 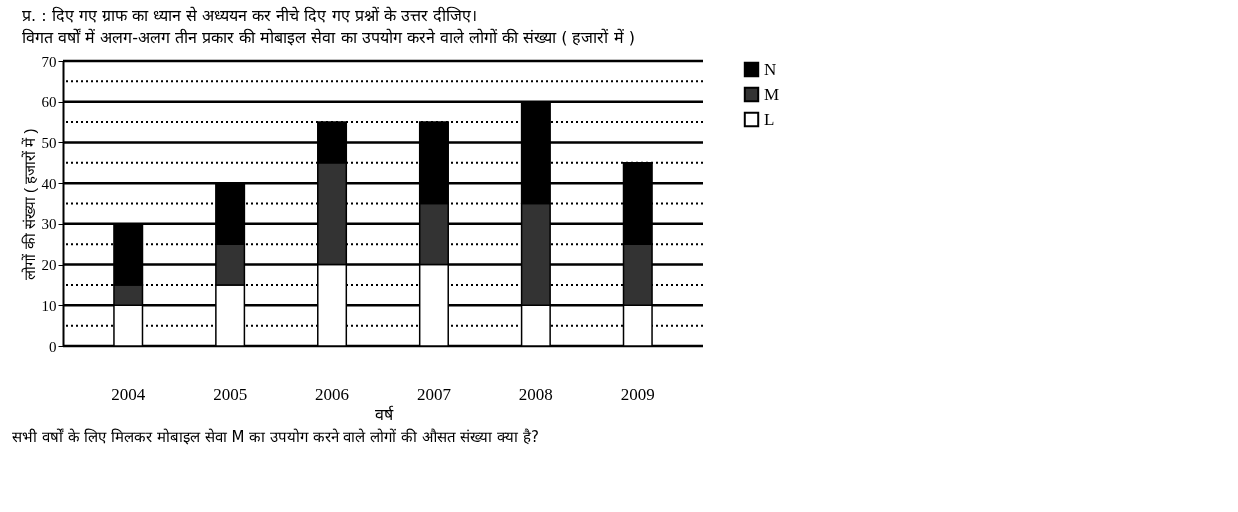 I want to click on y-axis-title: लोगों की संख्या ( हजारों में ), so click(x=29, y=204).